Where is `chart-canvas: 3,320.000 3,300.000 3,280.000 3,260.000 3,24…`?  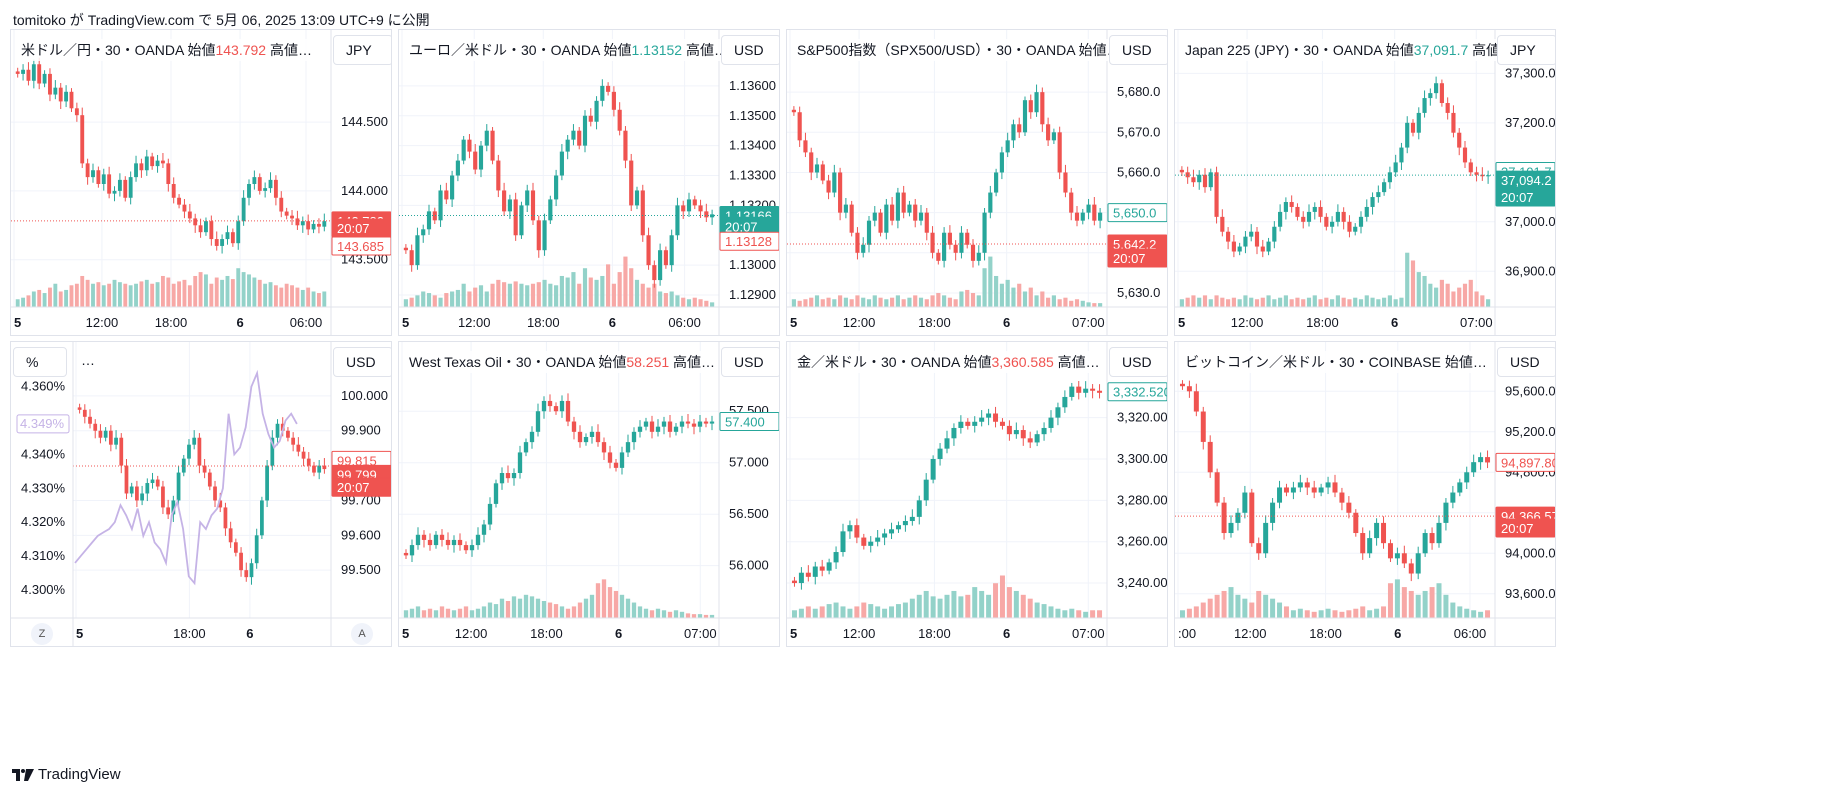 chart-canvas: 3,320.000 3,300.000 3,280.000 3,260.000 3,24… is located at coordinates (977, 494).